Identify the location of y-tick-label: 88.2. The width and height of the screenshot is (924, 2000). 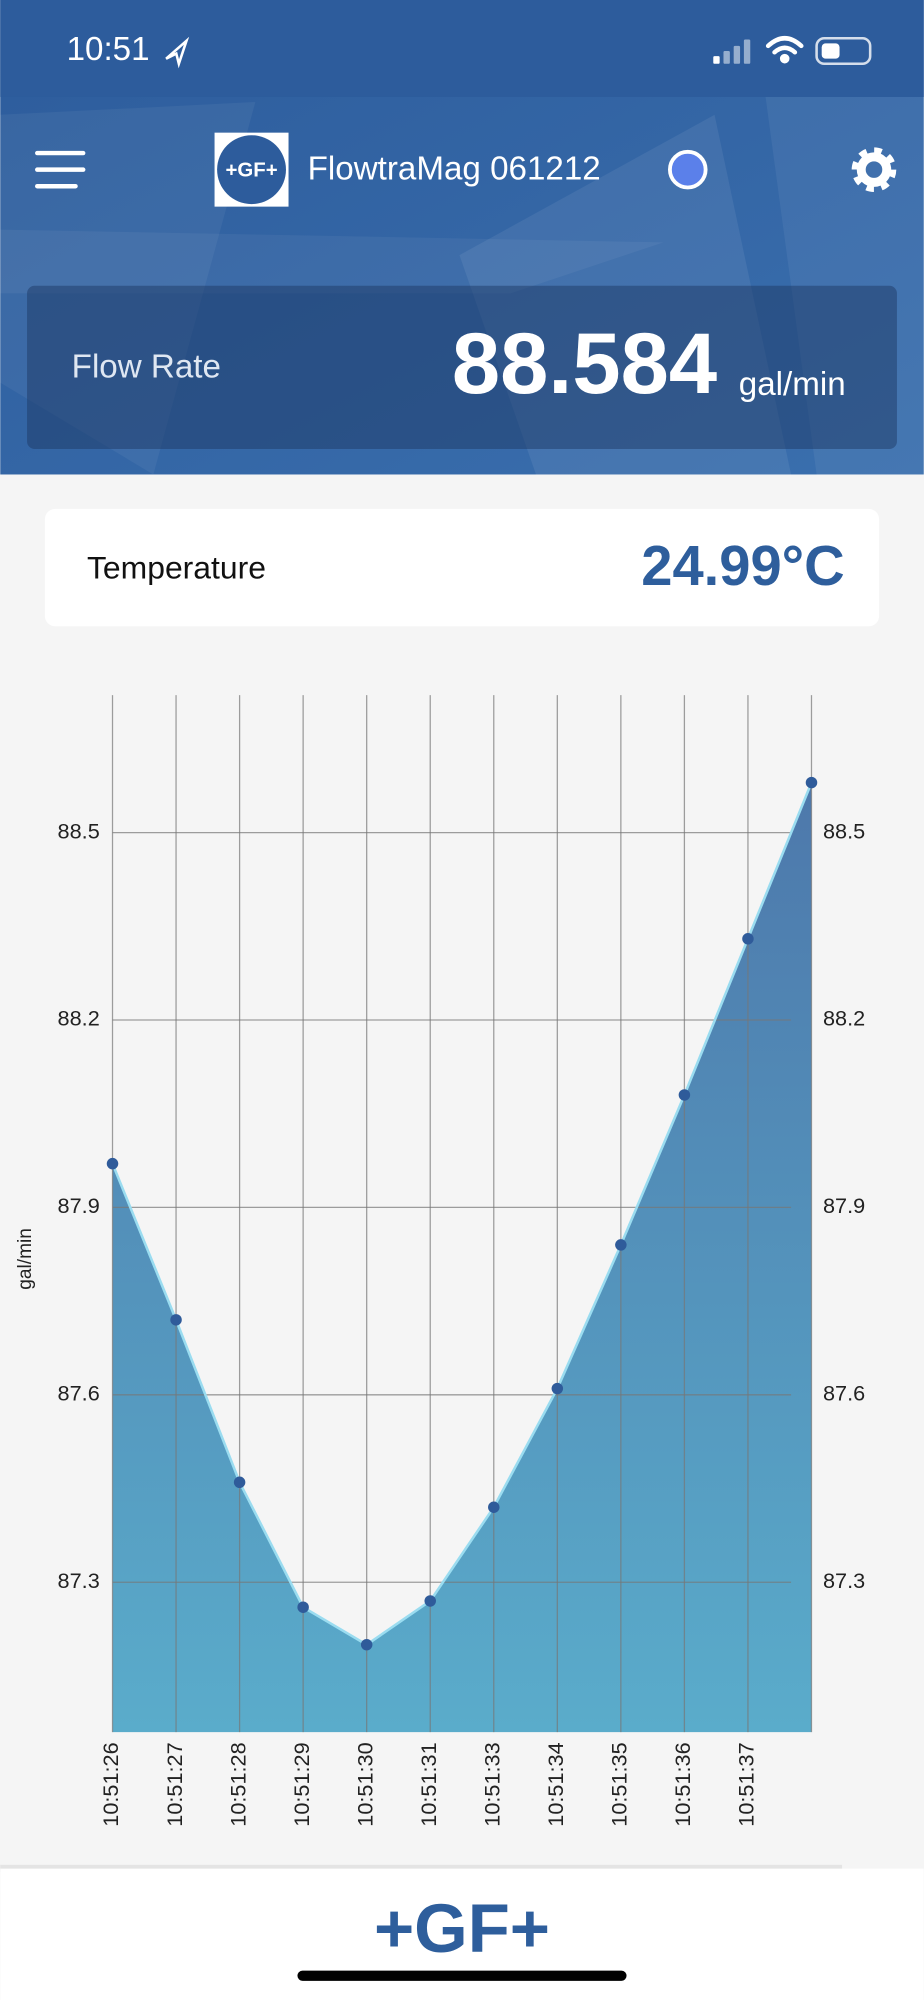
(79, 1018).